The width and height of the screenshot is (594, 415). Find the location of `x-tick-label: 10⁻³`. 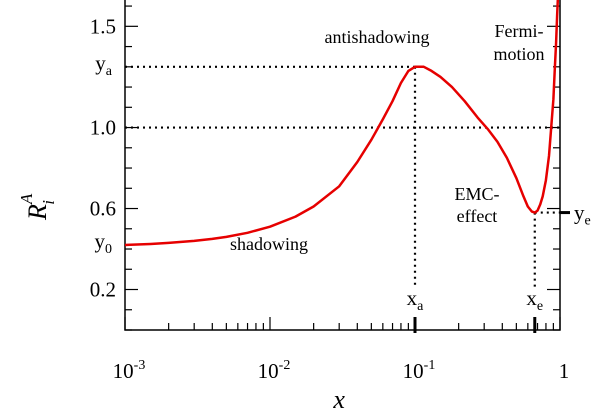

x-tick-label: 10⁻³ is located at coordinates (129, 370).